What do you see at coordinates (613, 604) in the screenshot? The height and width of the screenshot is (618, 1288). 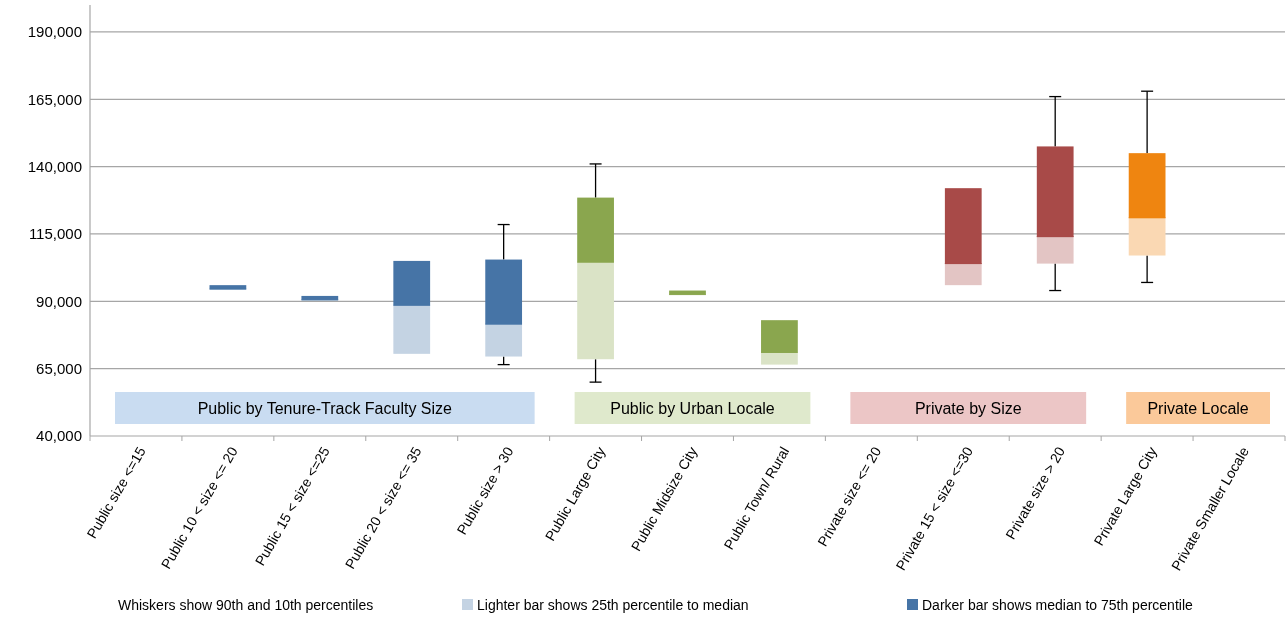 I see `text: Lighter bar shows 25th percentile to median` at bounding box center [613, 604].